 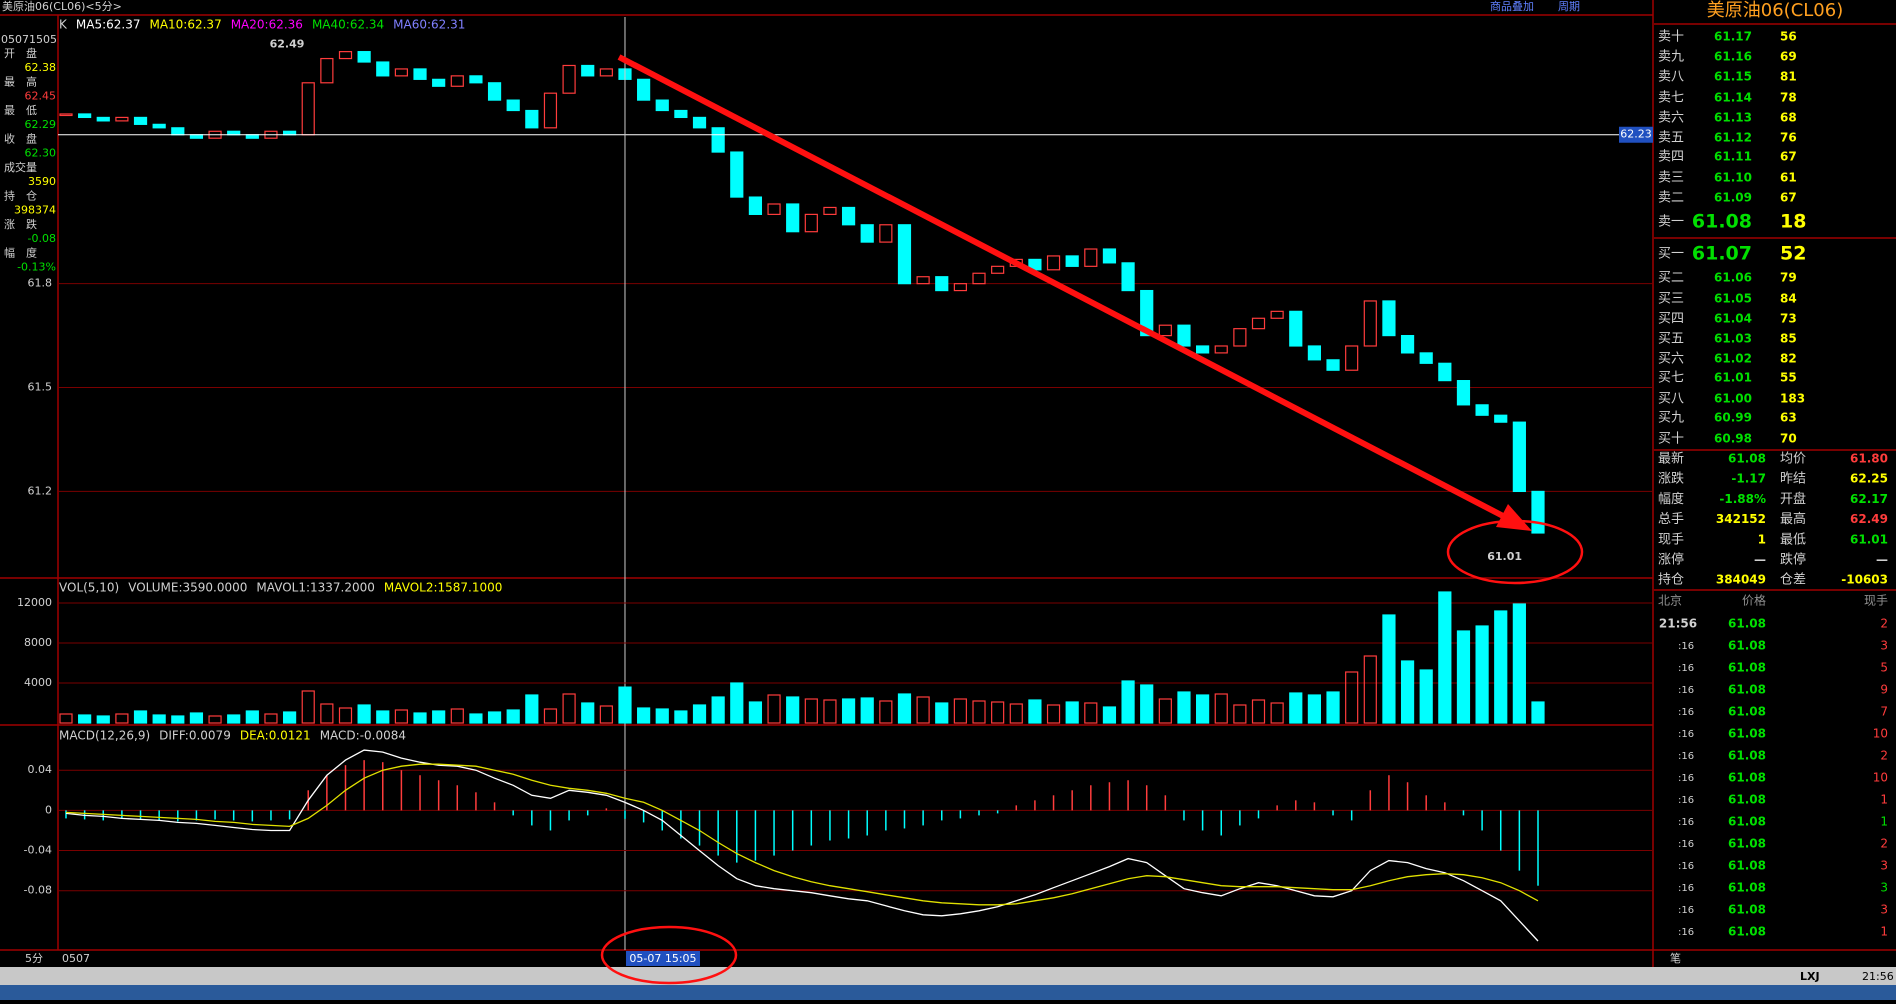 I want to click on book-label: 卖一, so click(x=1671, y=222).